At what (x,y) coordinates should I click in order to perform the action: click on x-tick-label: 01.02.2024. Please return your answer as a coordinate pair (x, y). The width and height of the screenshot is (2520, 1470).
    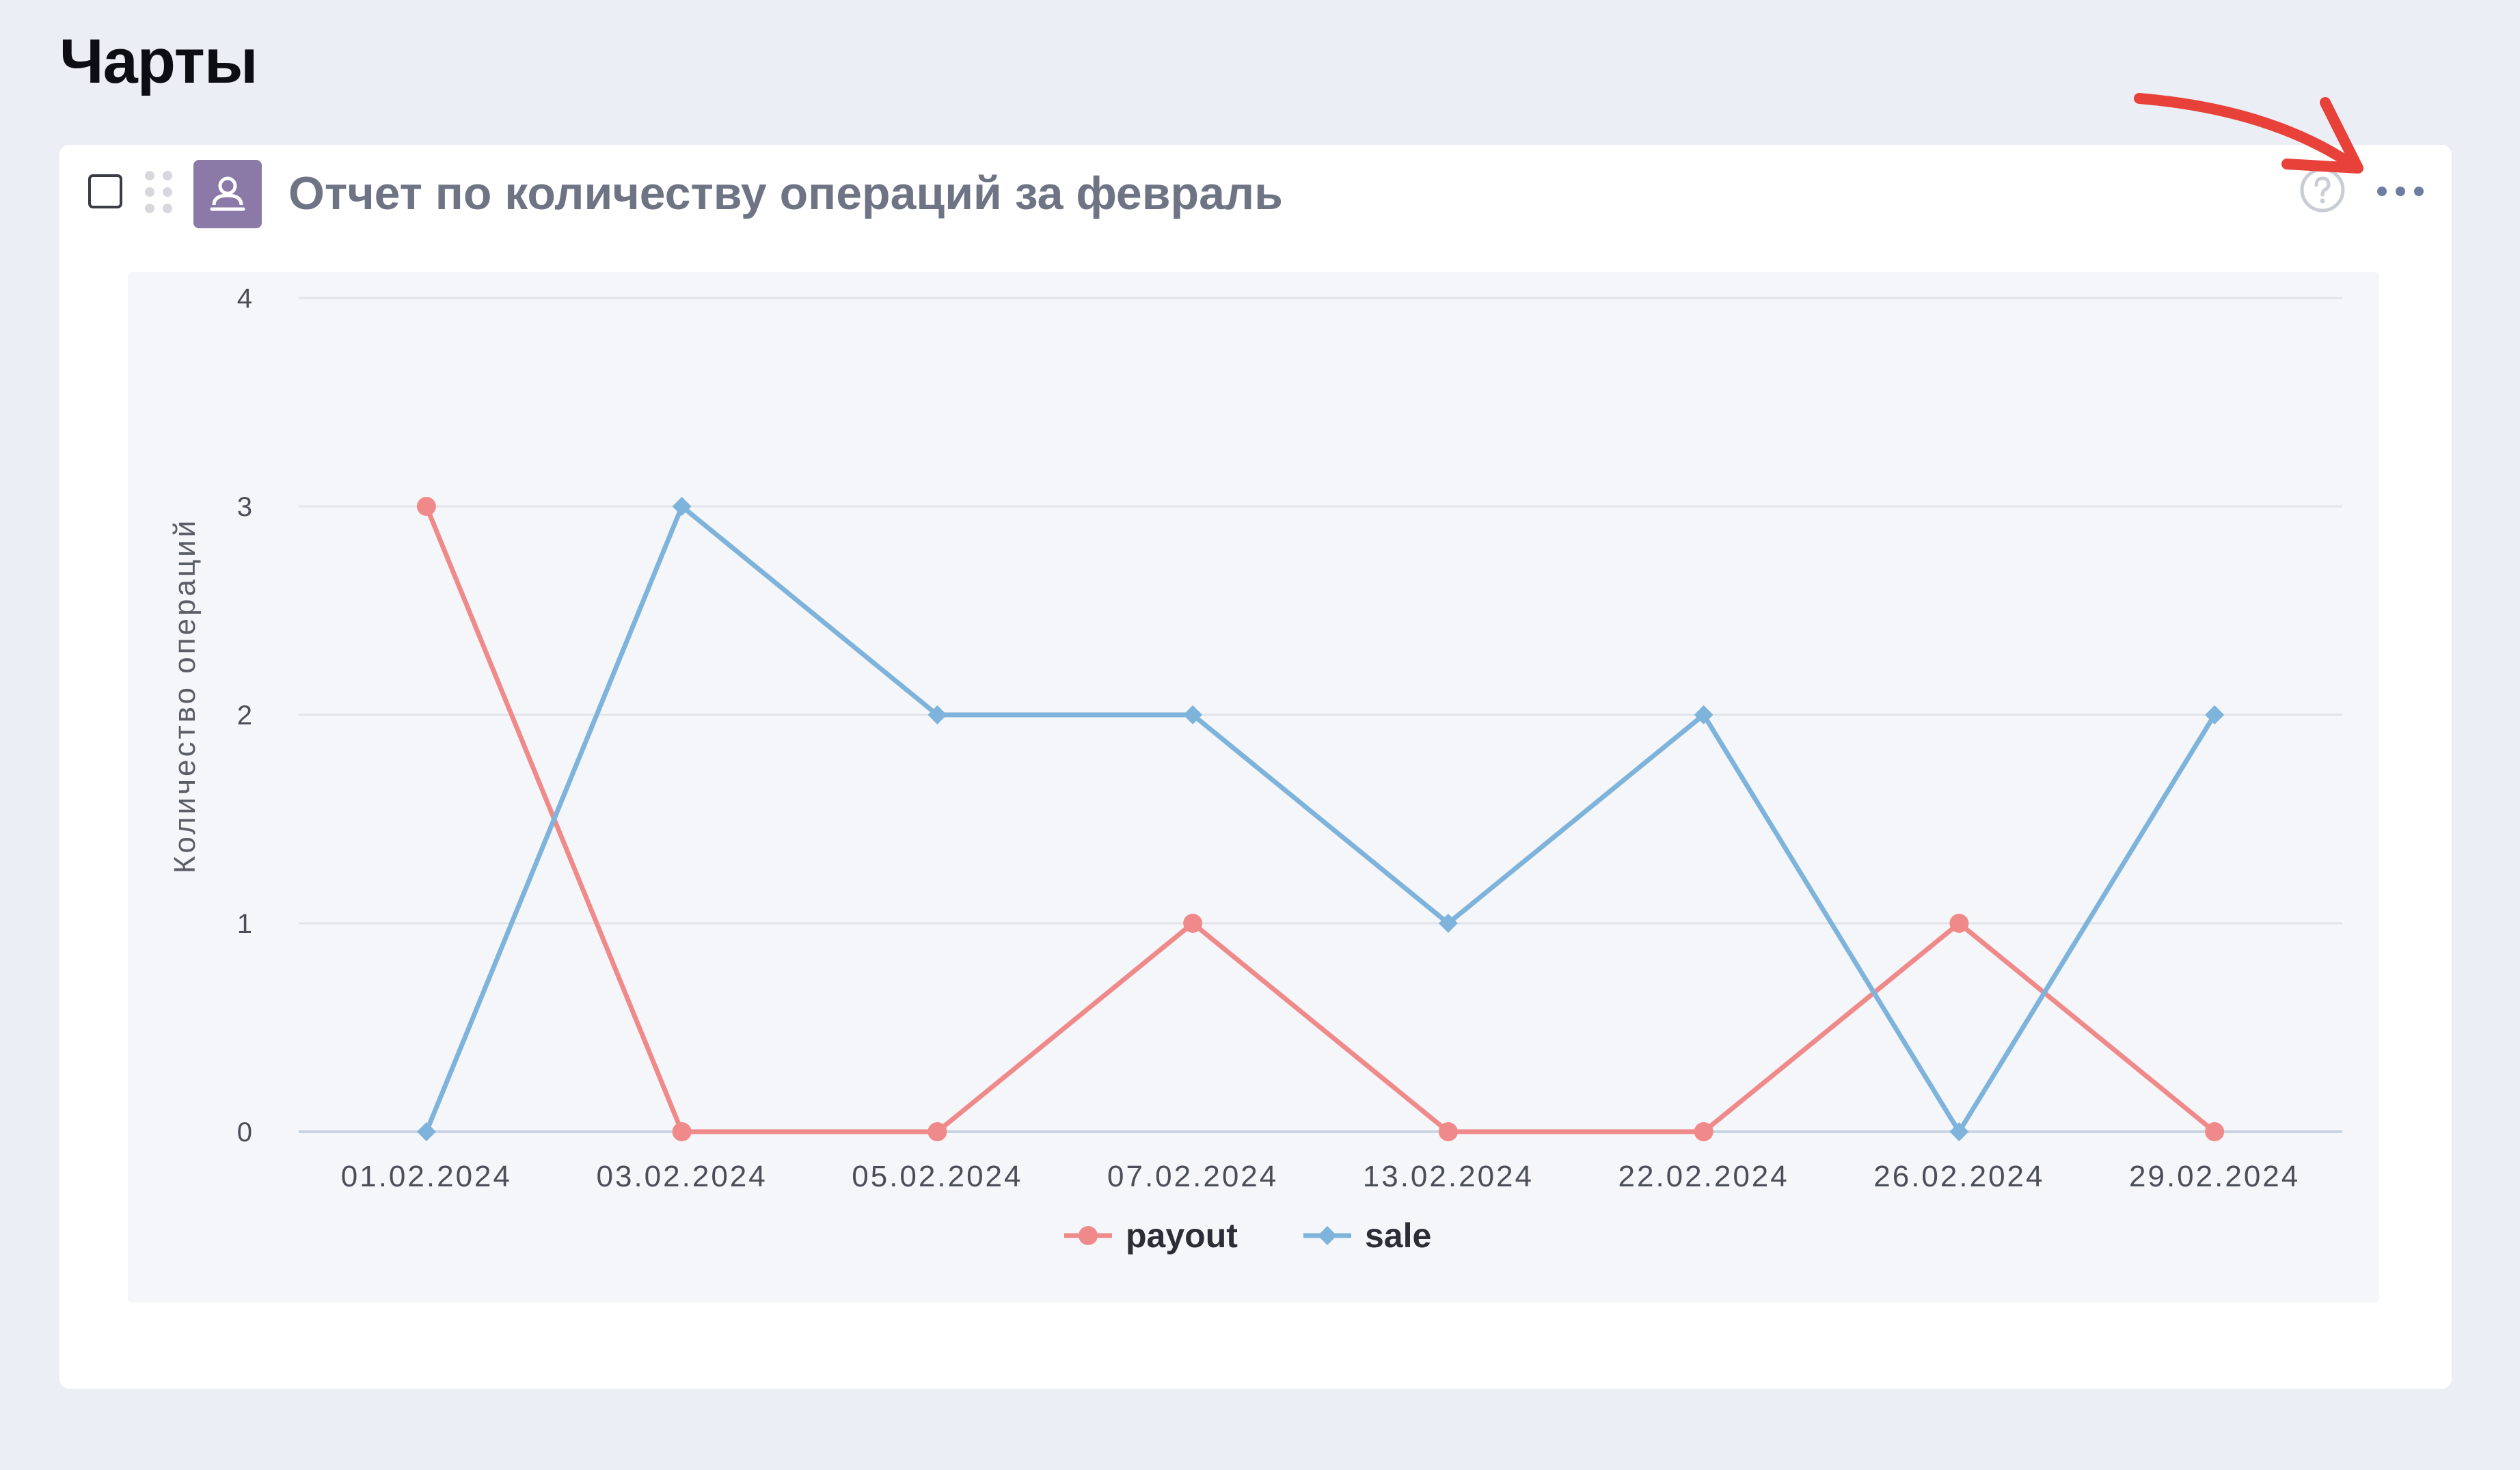
    Looking at the image, I should click on (426, 1176).